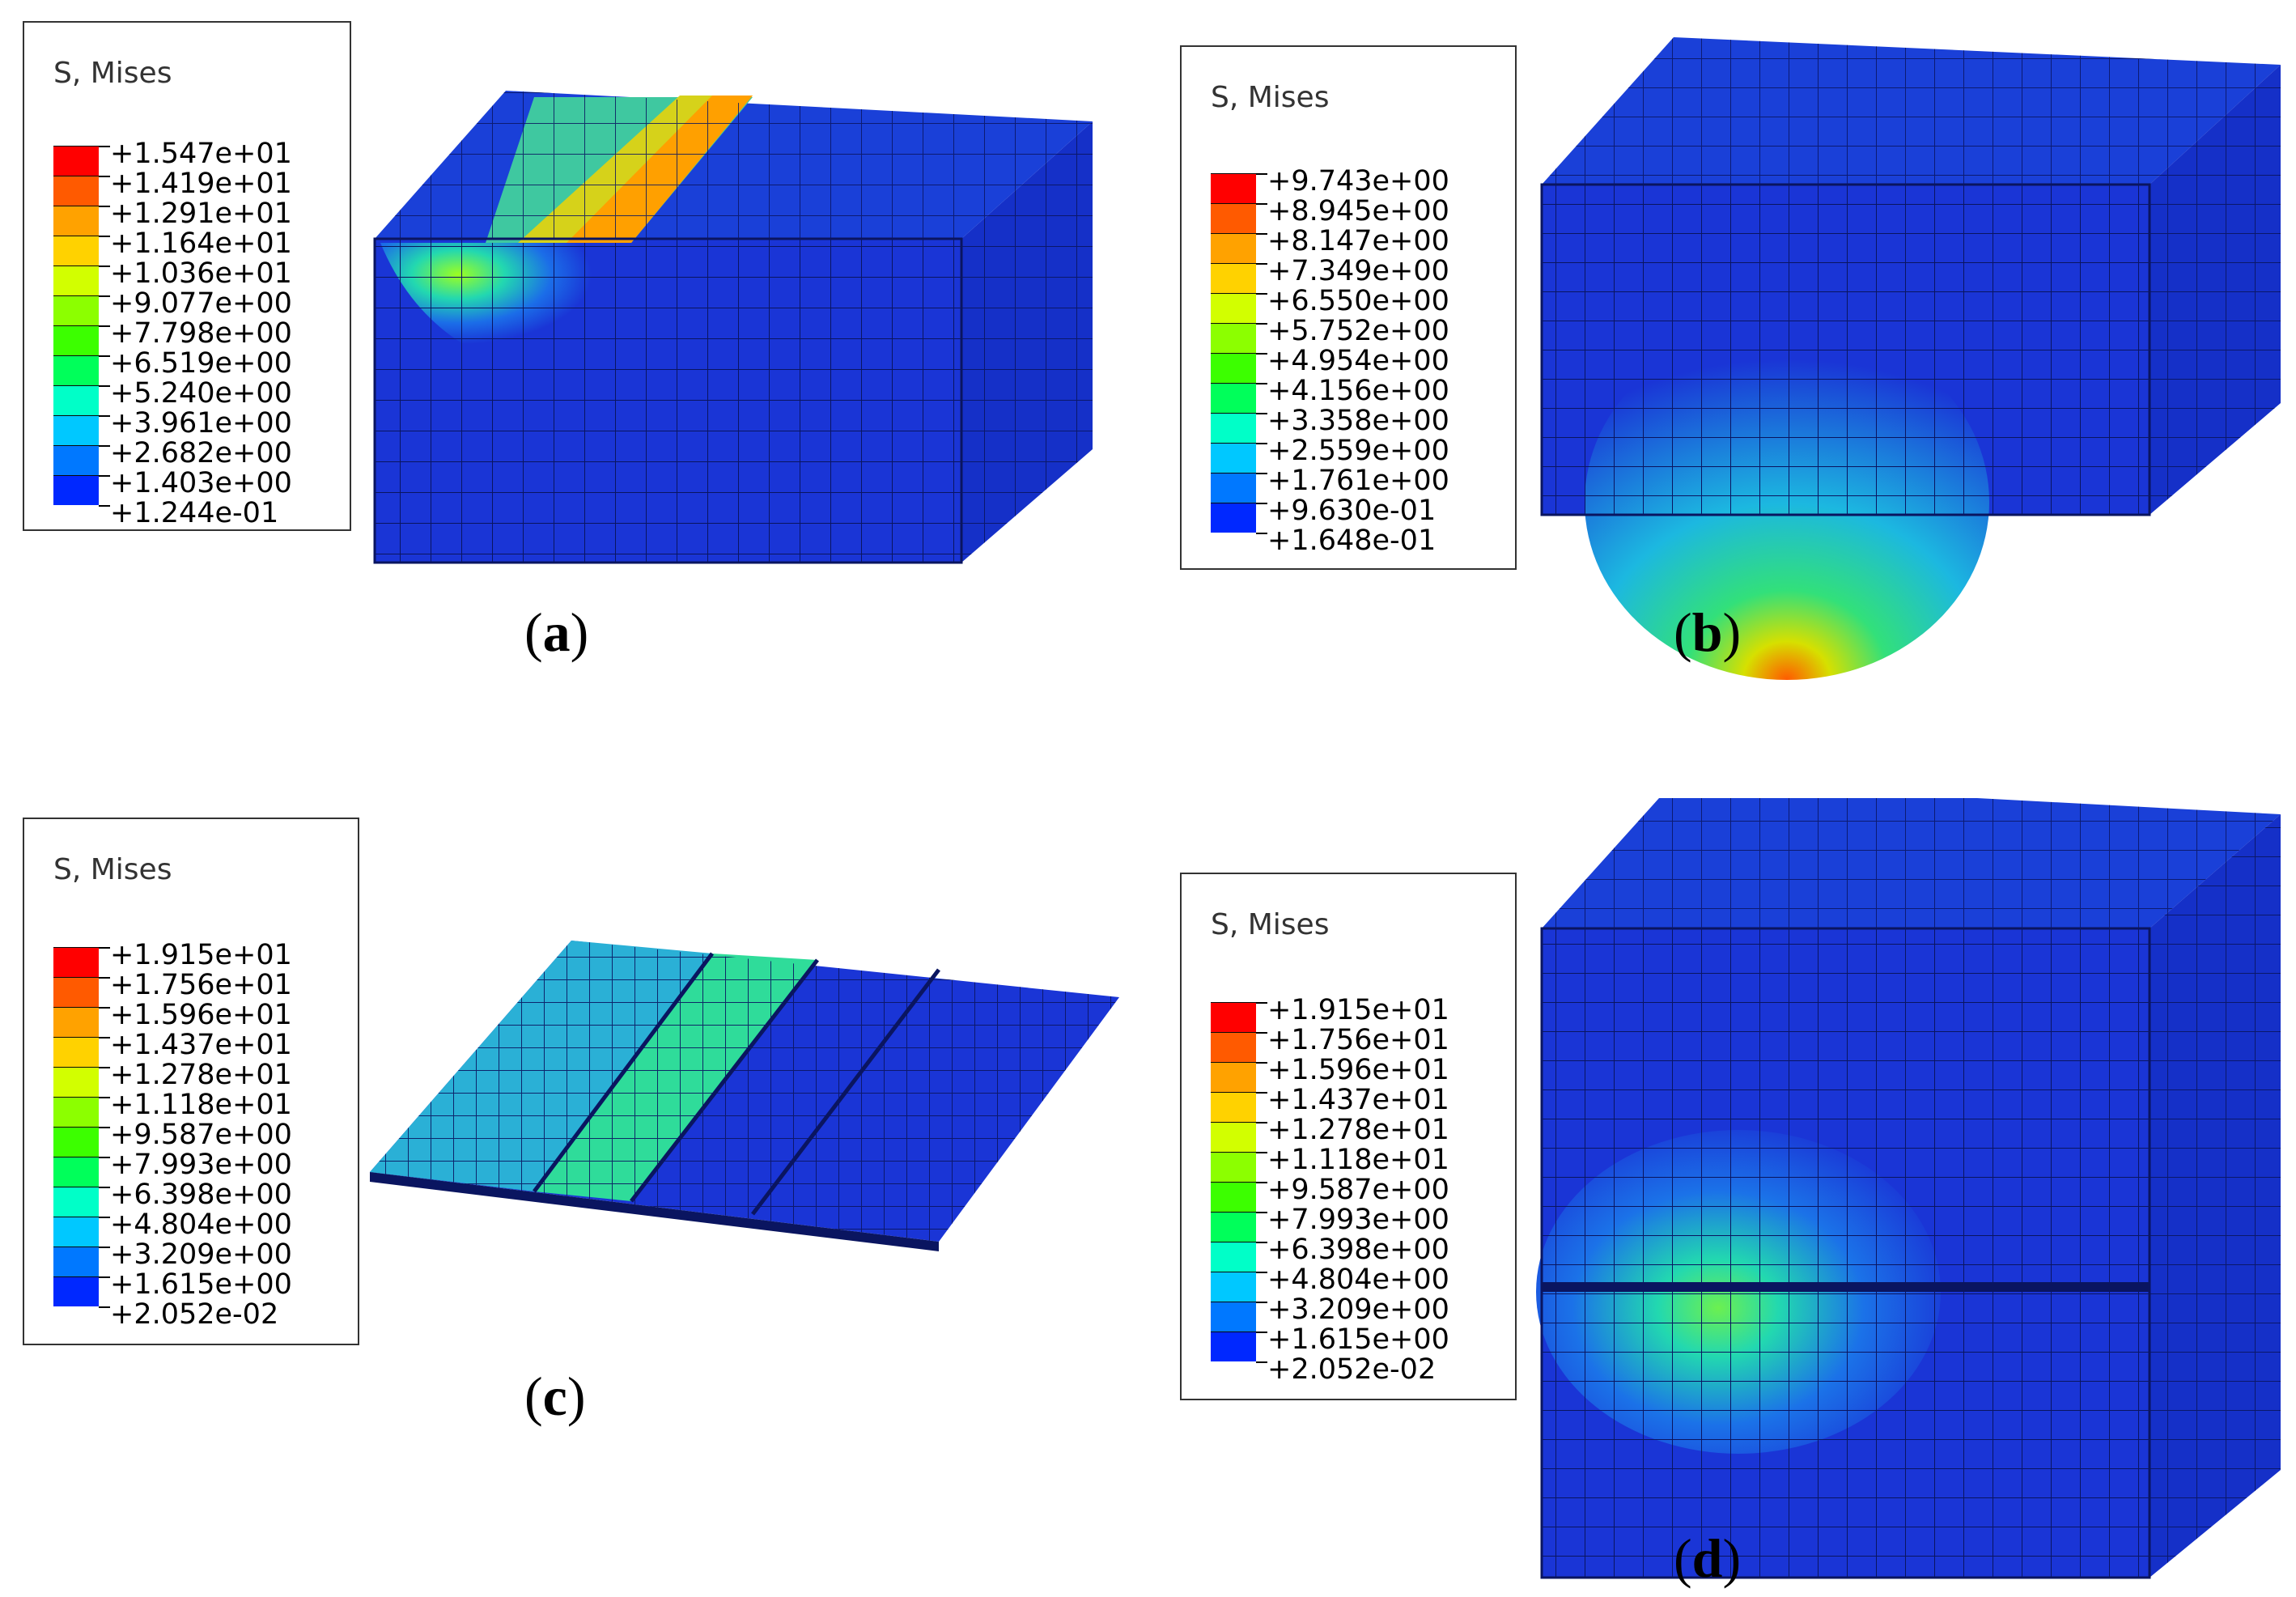 This screenshot has height=1597, width=2296. Describe the element at coordinates (1352, 541) in the screenshot. I see `legend-value: +1.648e-01` at that location.